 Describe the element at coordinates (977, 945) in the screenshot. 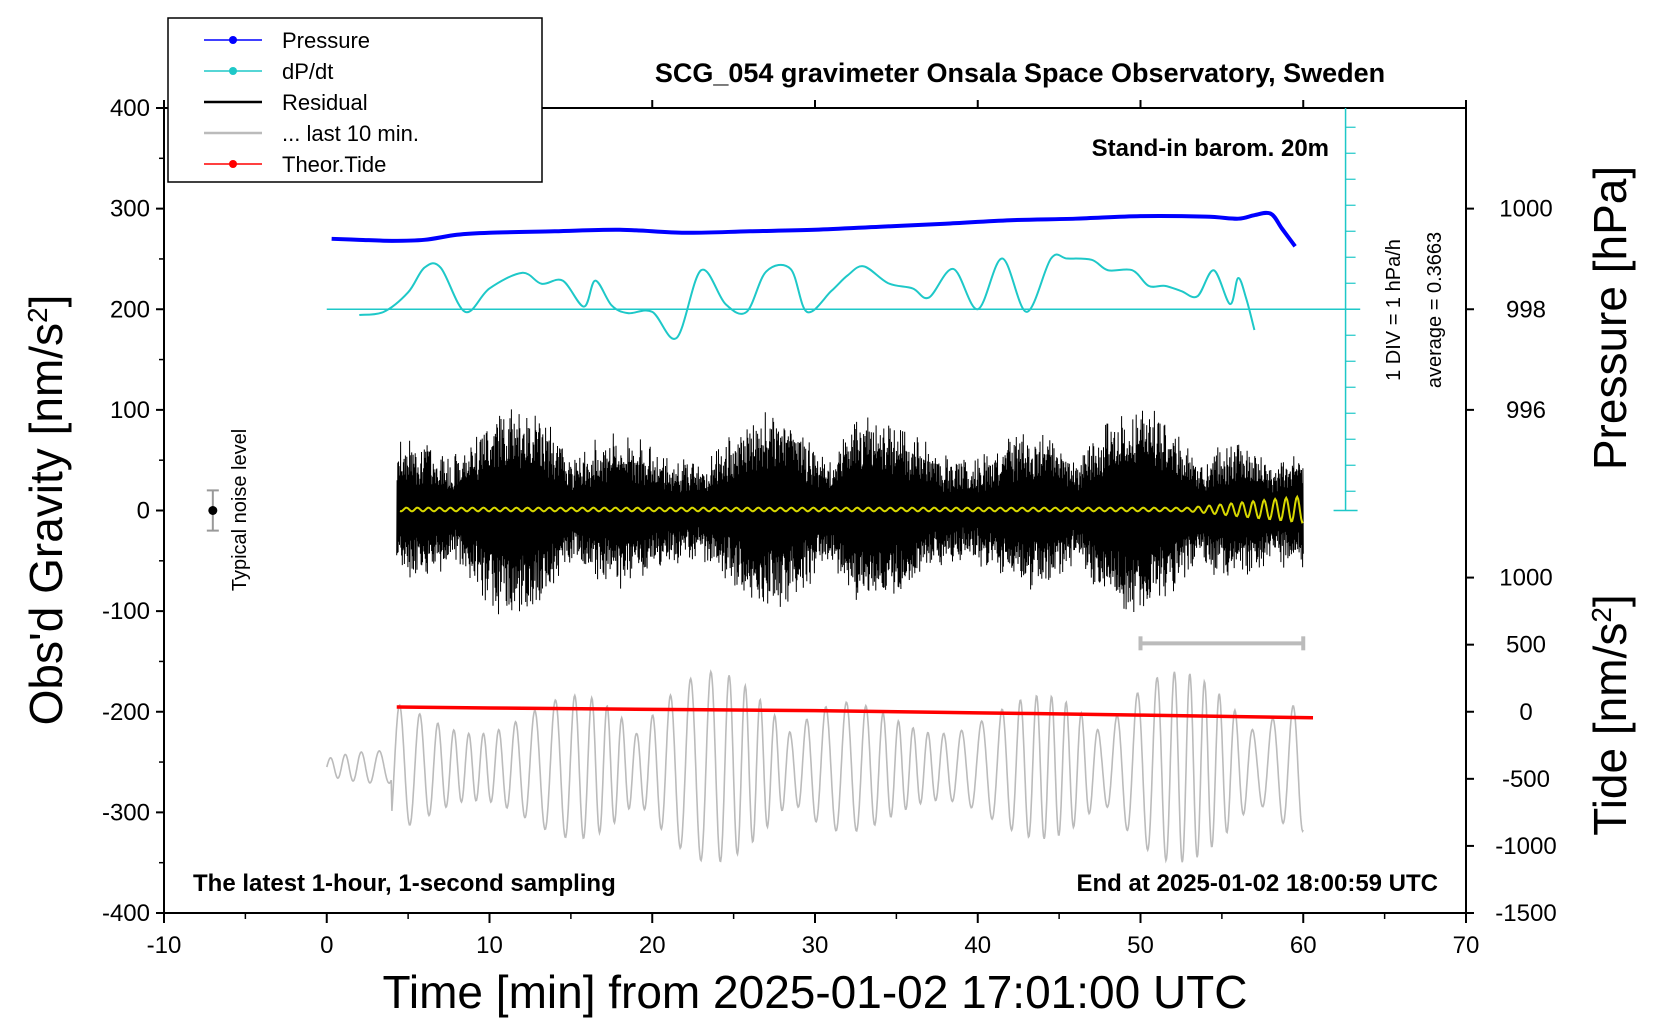

I see `x-tick-label: 40` at that location.